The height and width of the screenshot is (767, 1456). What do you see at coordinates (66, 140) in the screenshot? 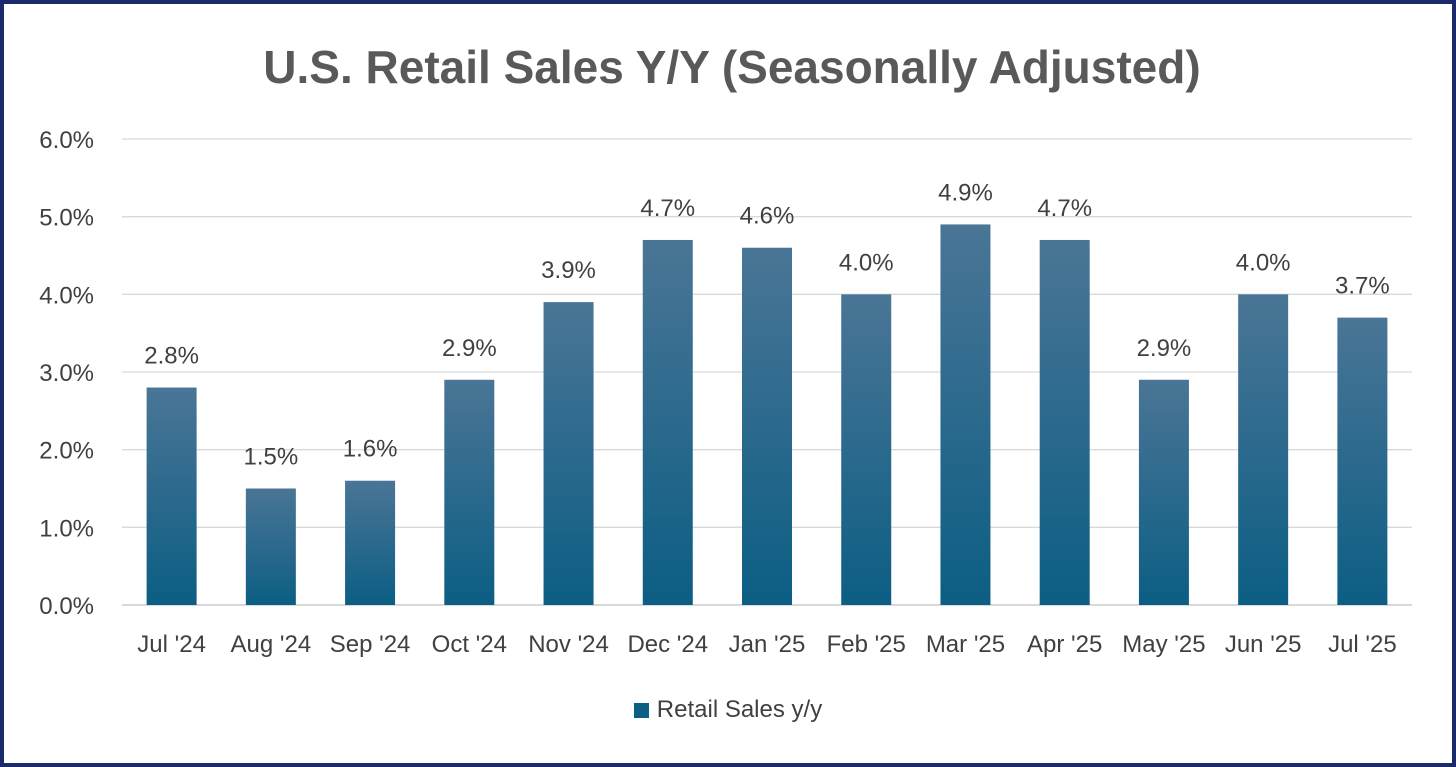
I see `y-tick-label: 6.0%` at bounding box center [66, 140].